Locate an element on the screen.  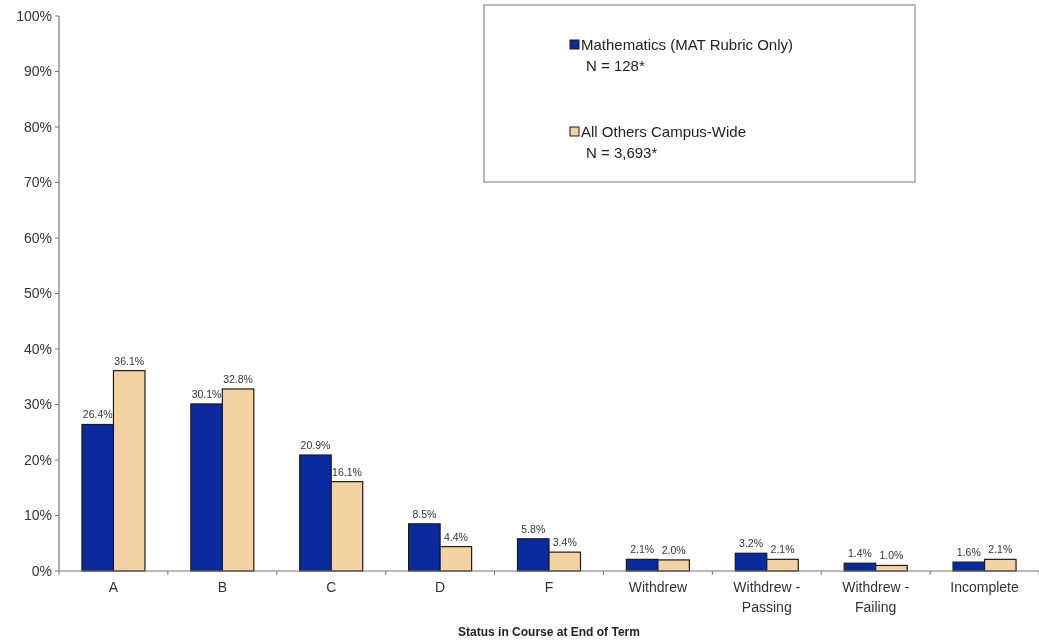
y-tick-label: 30% is located at coordinates (37, 404).